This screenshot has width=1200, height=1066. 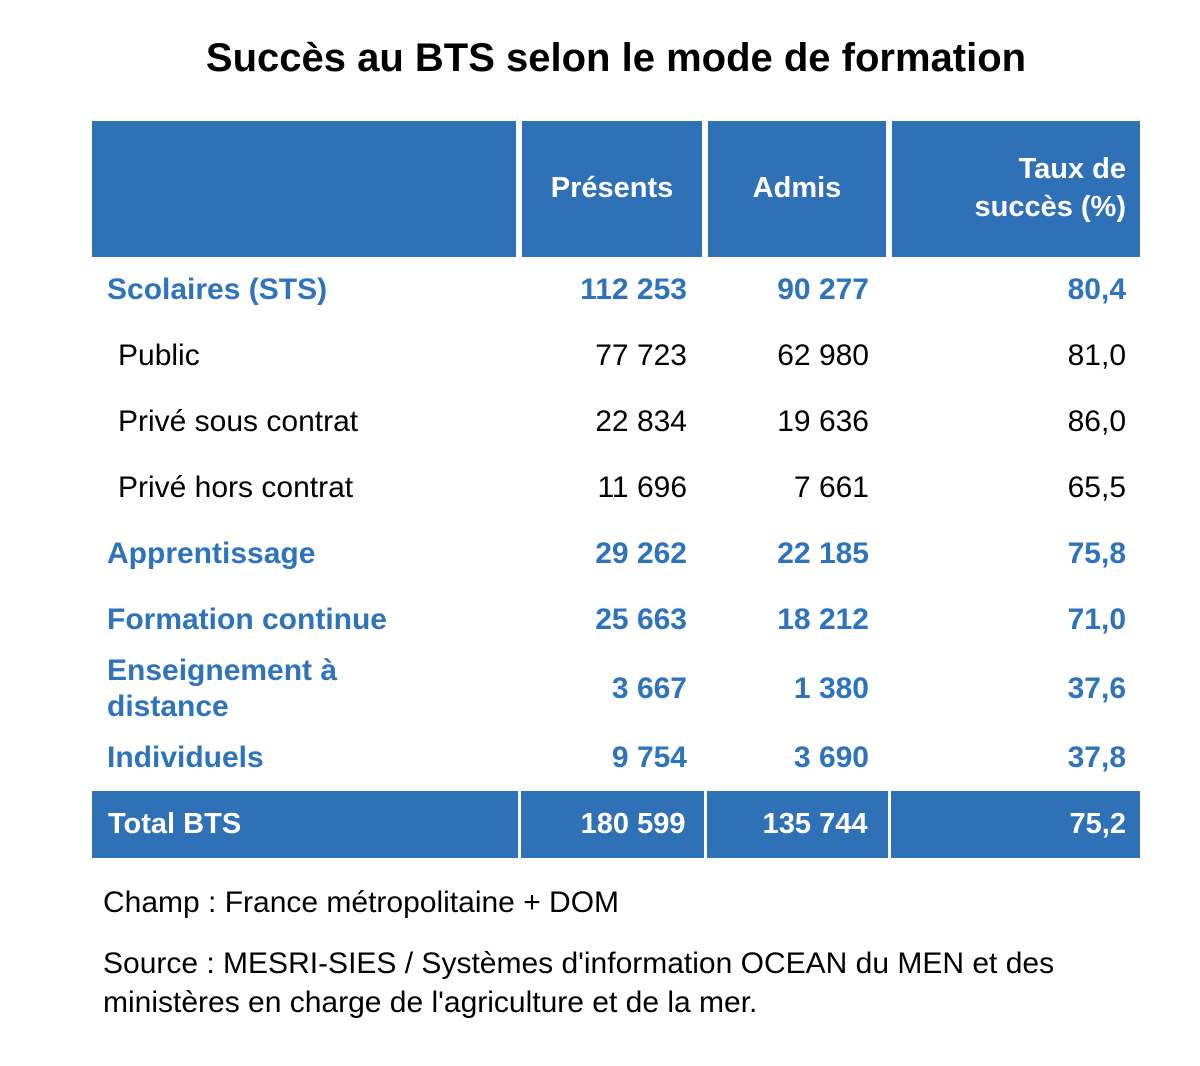 What do you see at coordinates (612, 356) in the screenshot?
I see `row-presents-cell: 77 723` at bounding box center [612, 356].